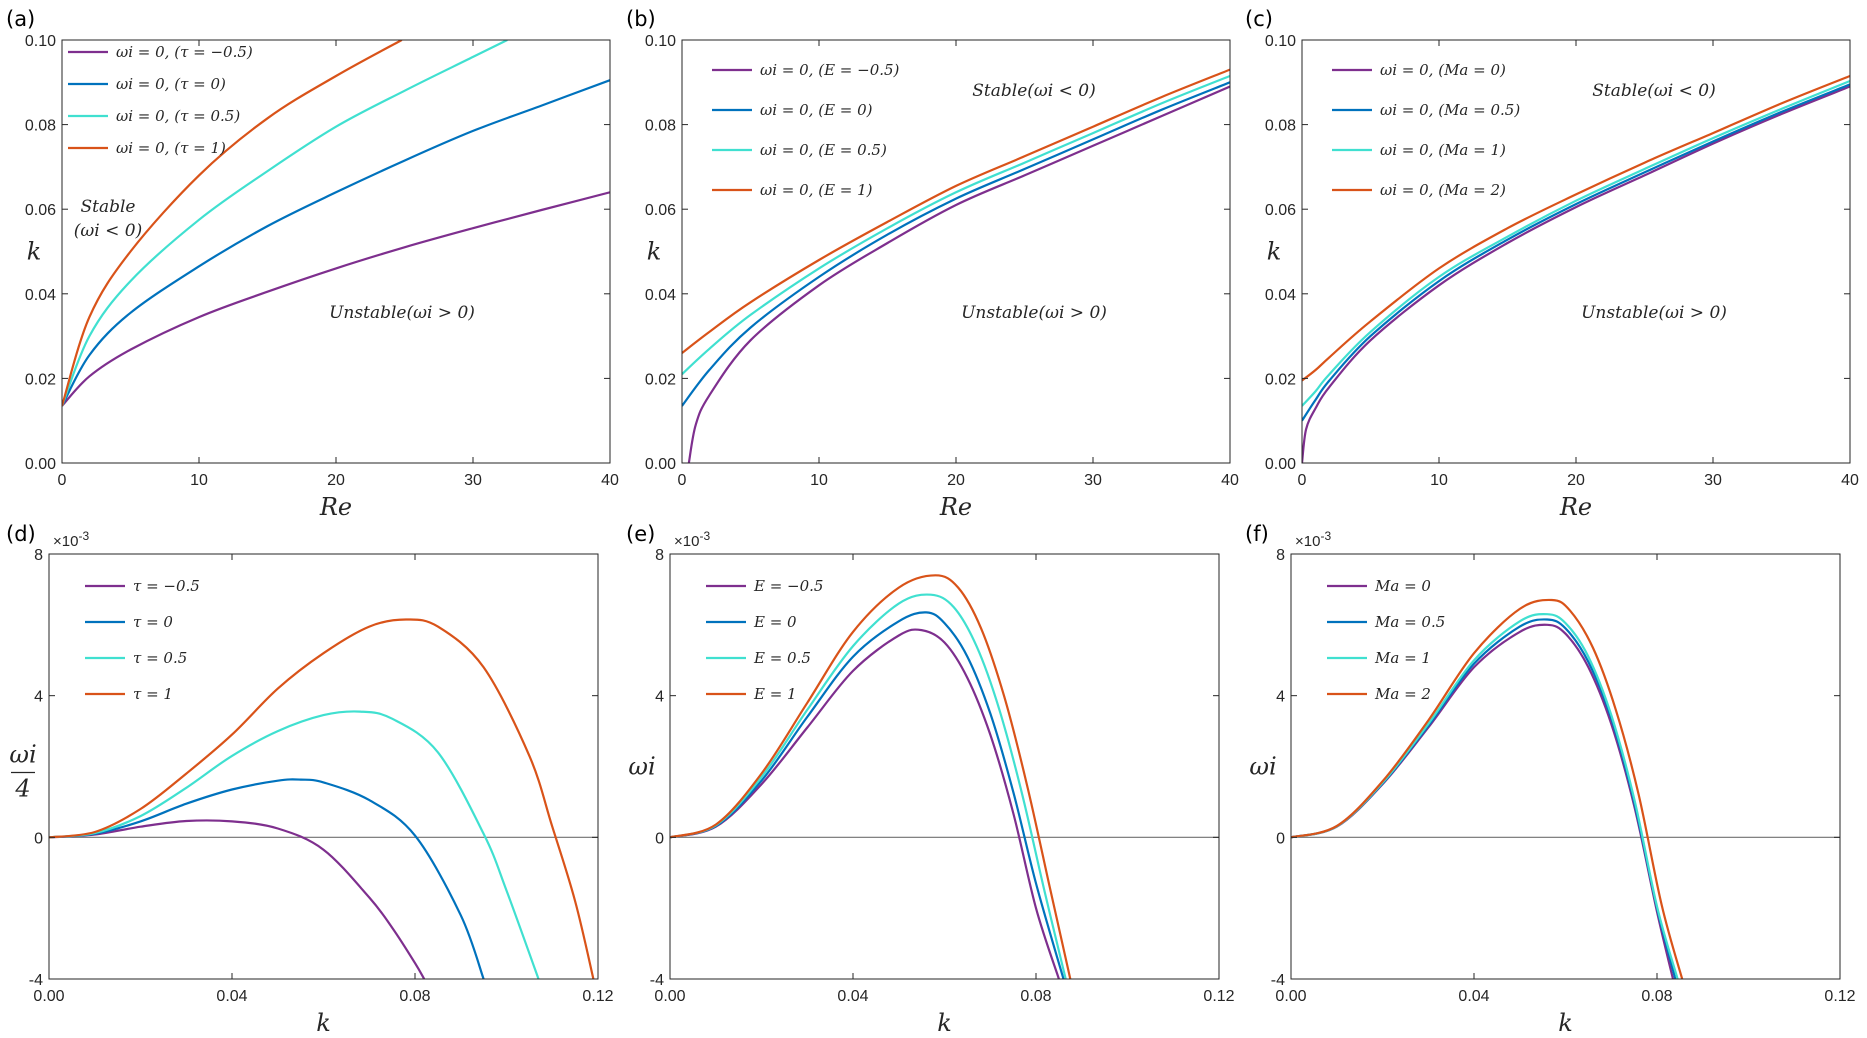  I want to click on y-tick-label: 0.10, so click(40, 41).